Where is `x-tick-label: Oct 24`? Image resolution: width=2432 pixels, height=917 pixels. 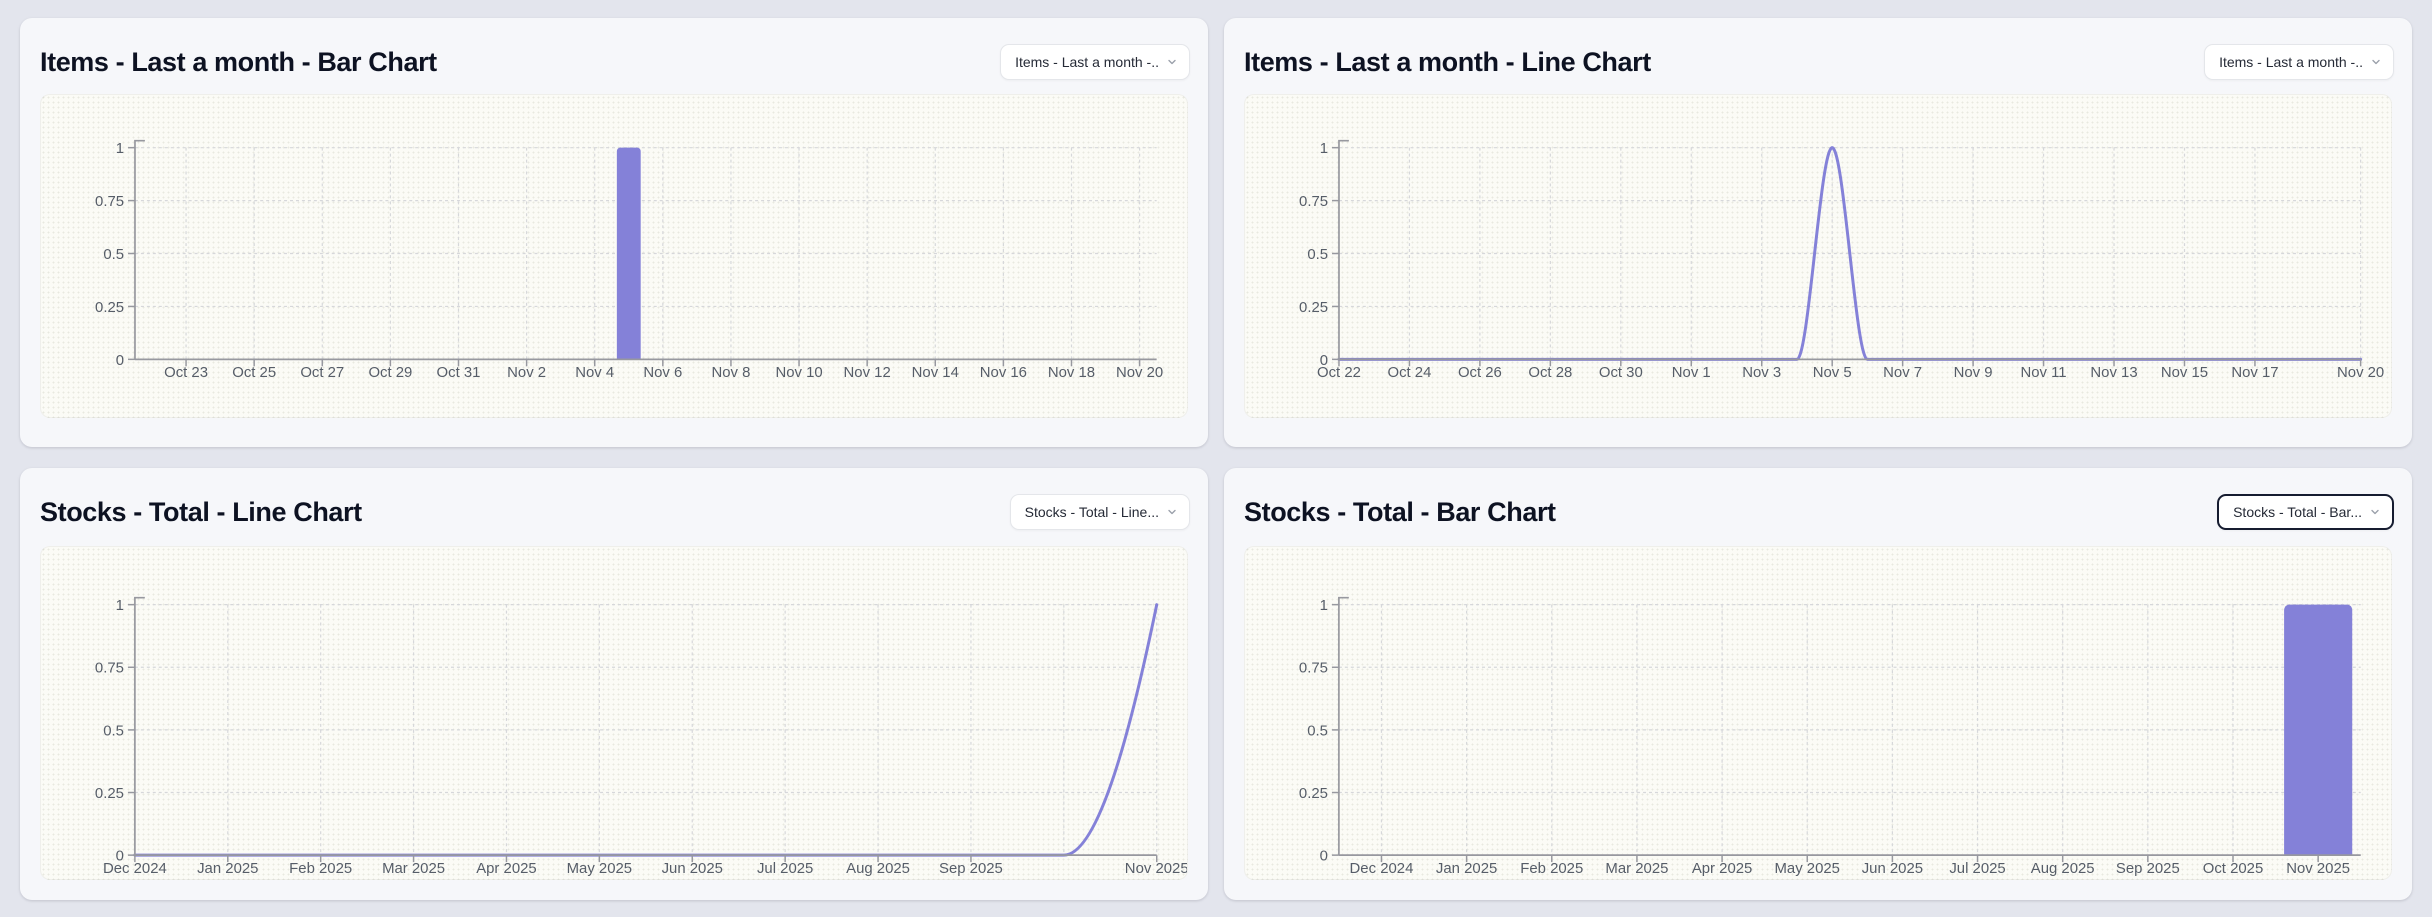 x-tick-label: Oct 24 is located at coordinates (1409, 373).